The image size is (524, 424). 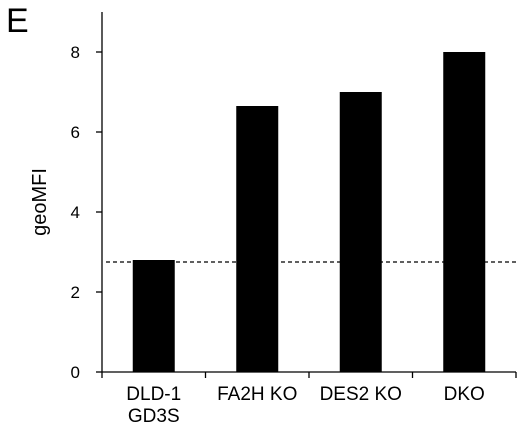 I want to click on x-category-label: DES2 KO, so click(x=361, y=394).